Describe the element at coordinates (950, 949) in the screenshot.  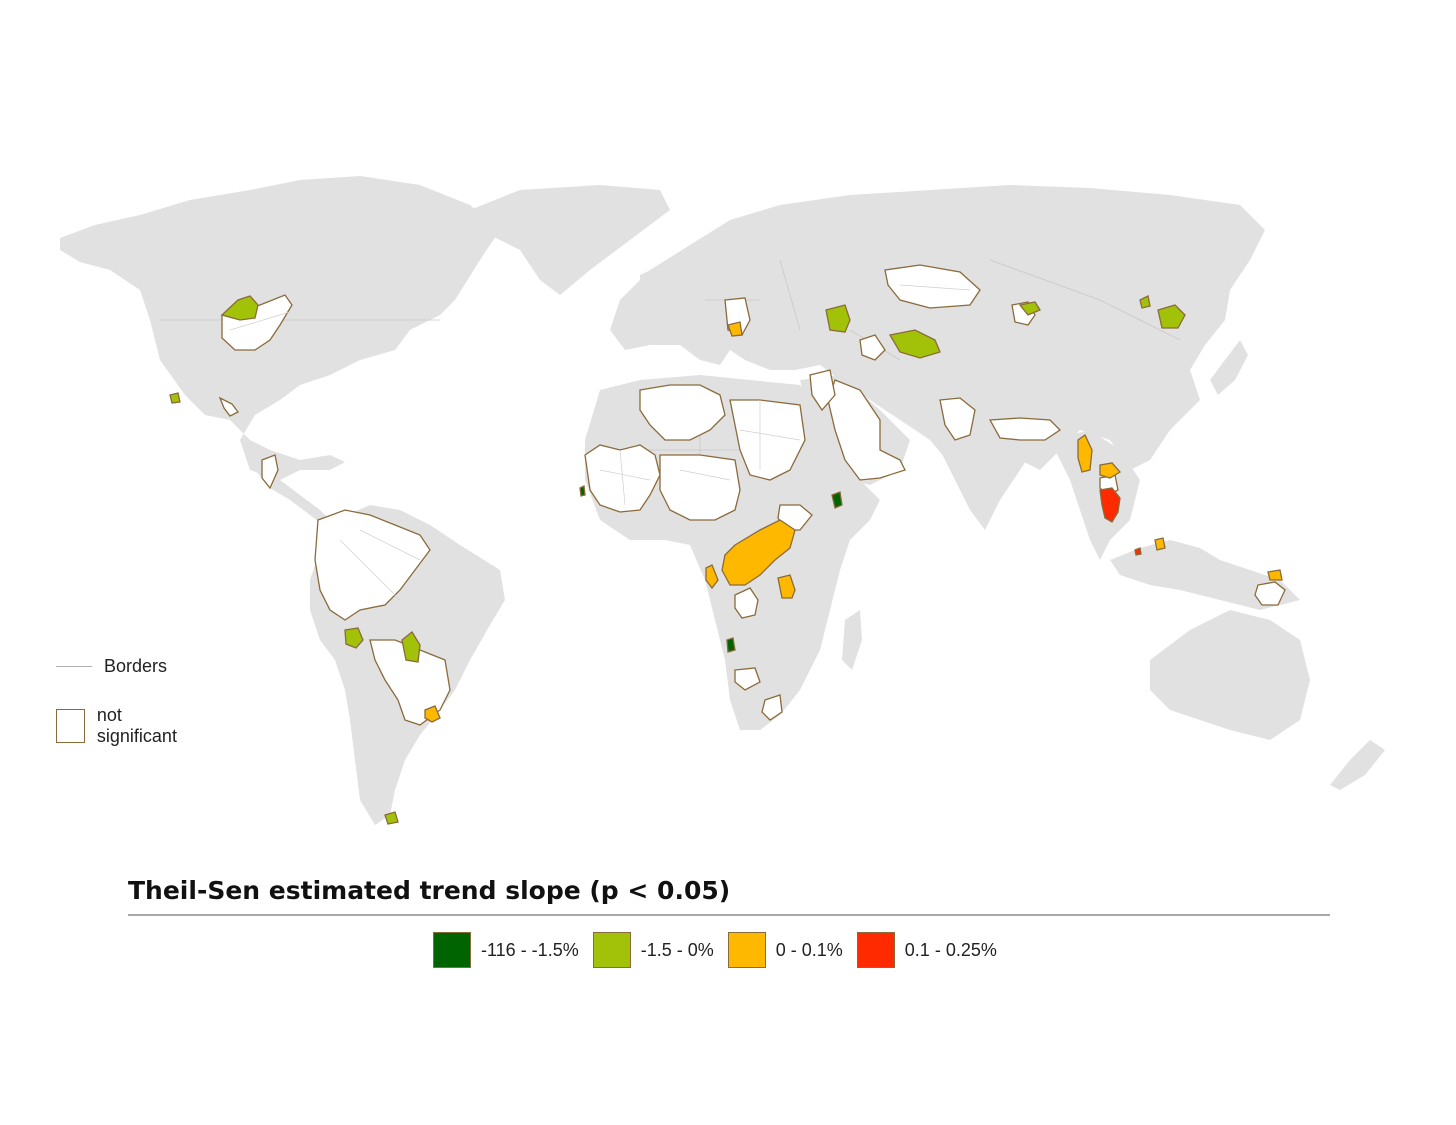
I see `class-label: 0.1 - 0.25%` at that location.